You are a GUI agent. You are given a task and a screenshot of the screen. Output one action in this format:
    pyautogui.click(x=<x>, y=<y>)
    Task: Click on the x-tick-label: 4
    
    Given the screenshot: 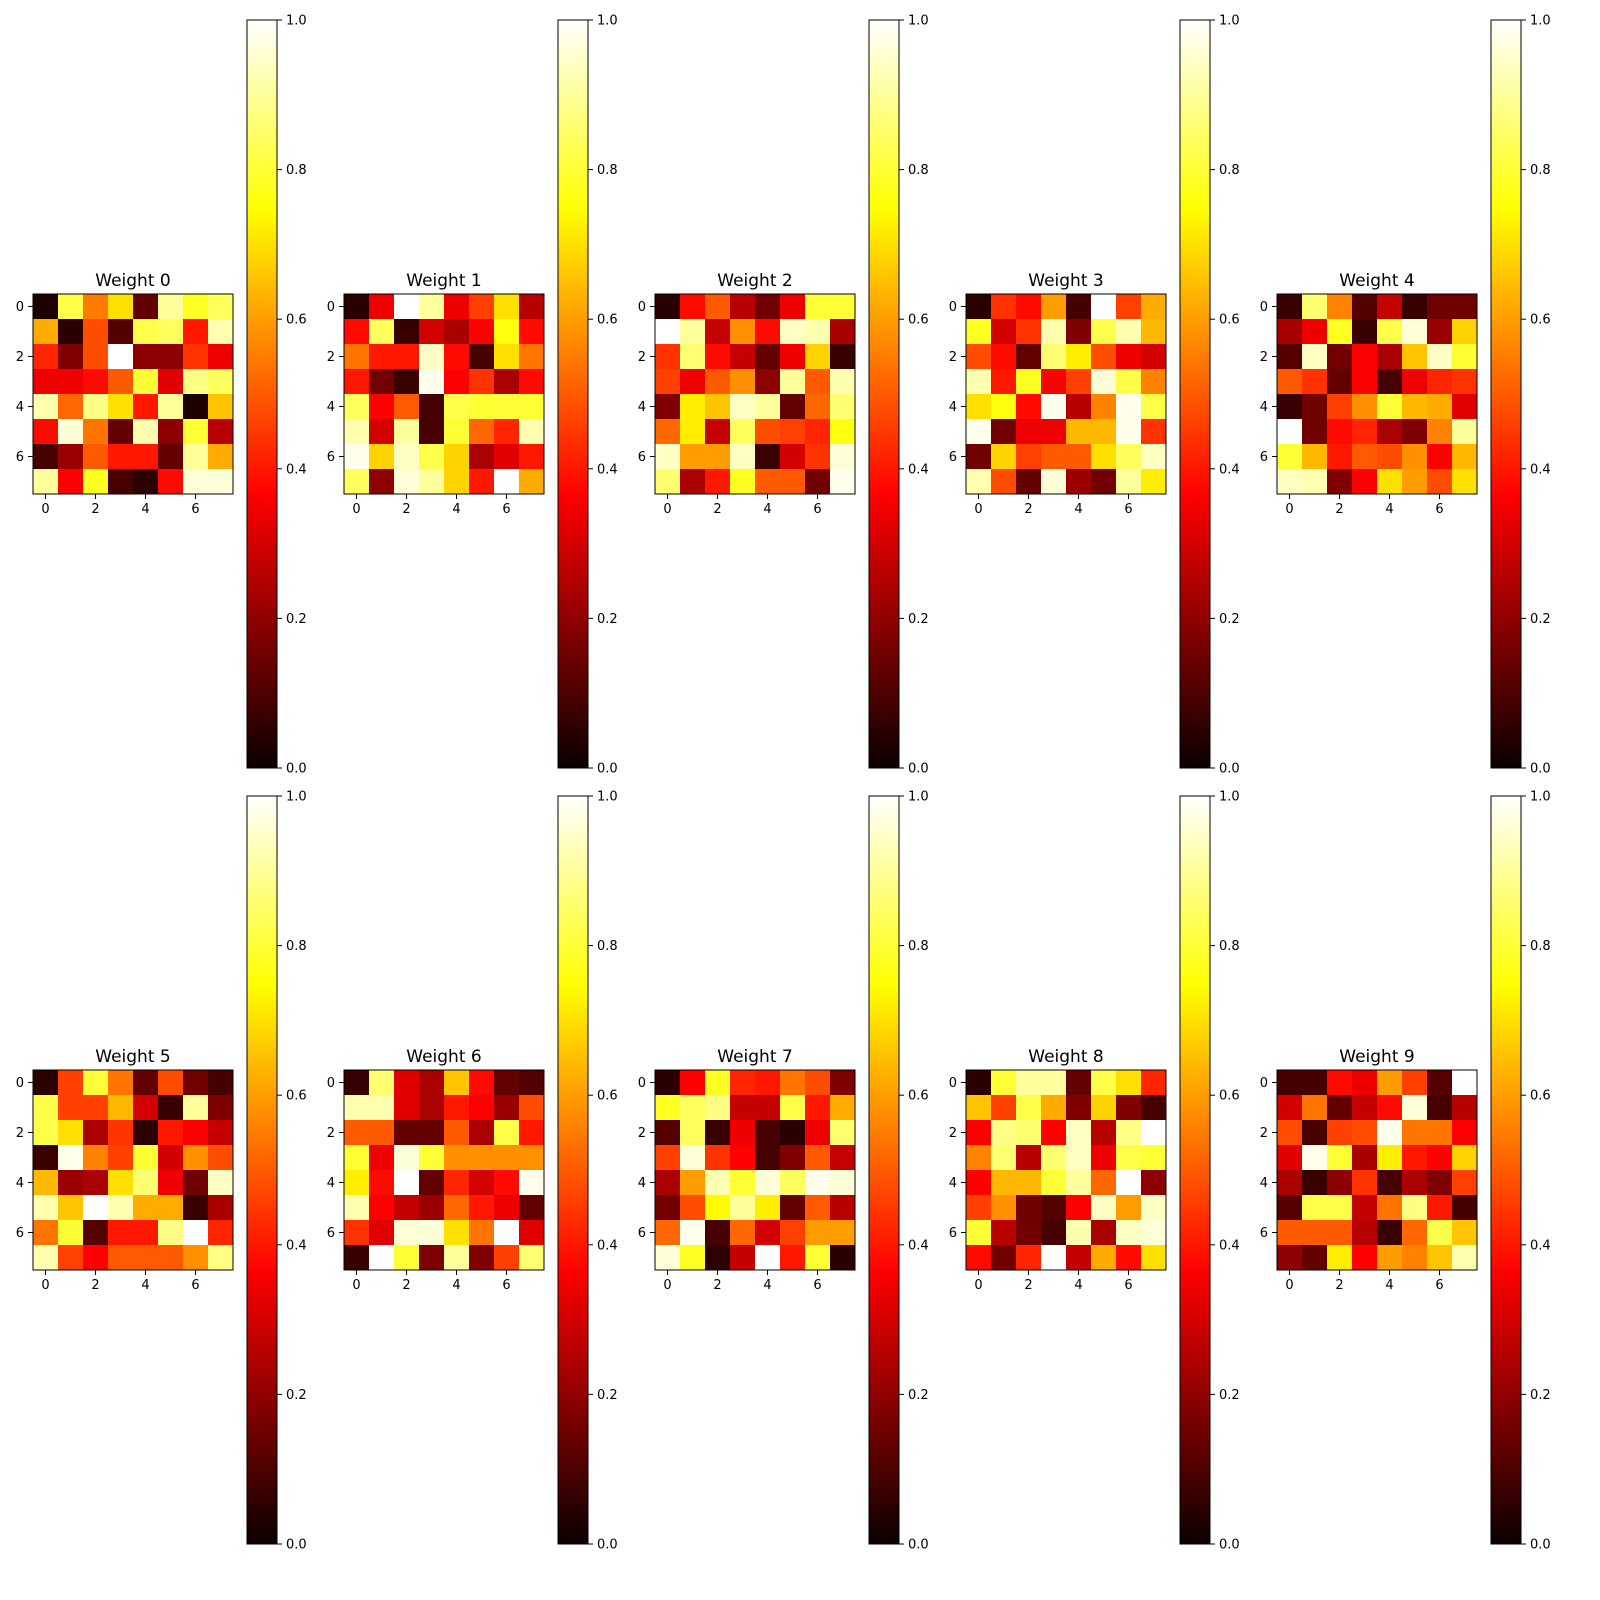 What is the action you would take?
    pyautogui.click(x=145, y=509)
    